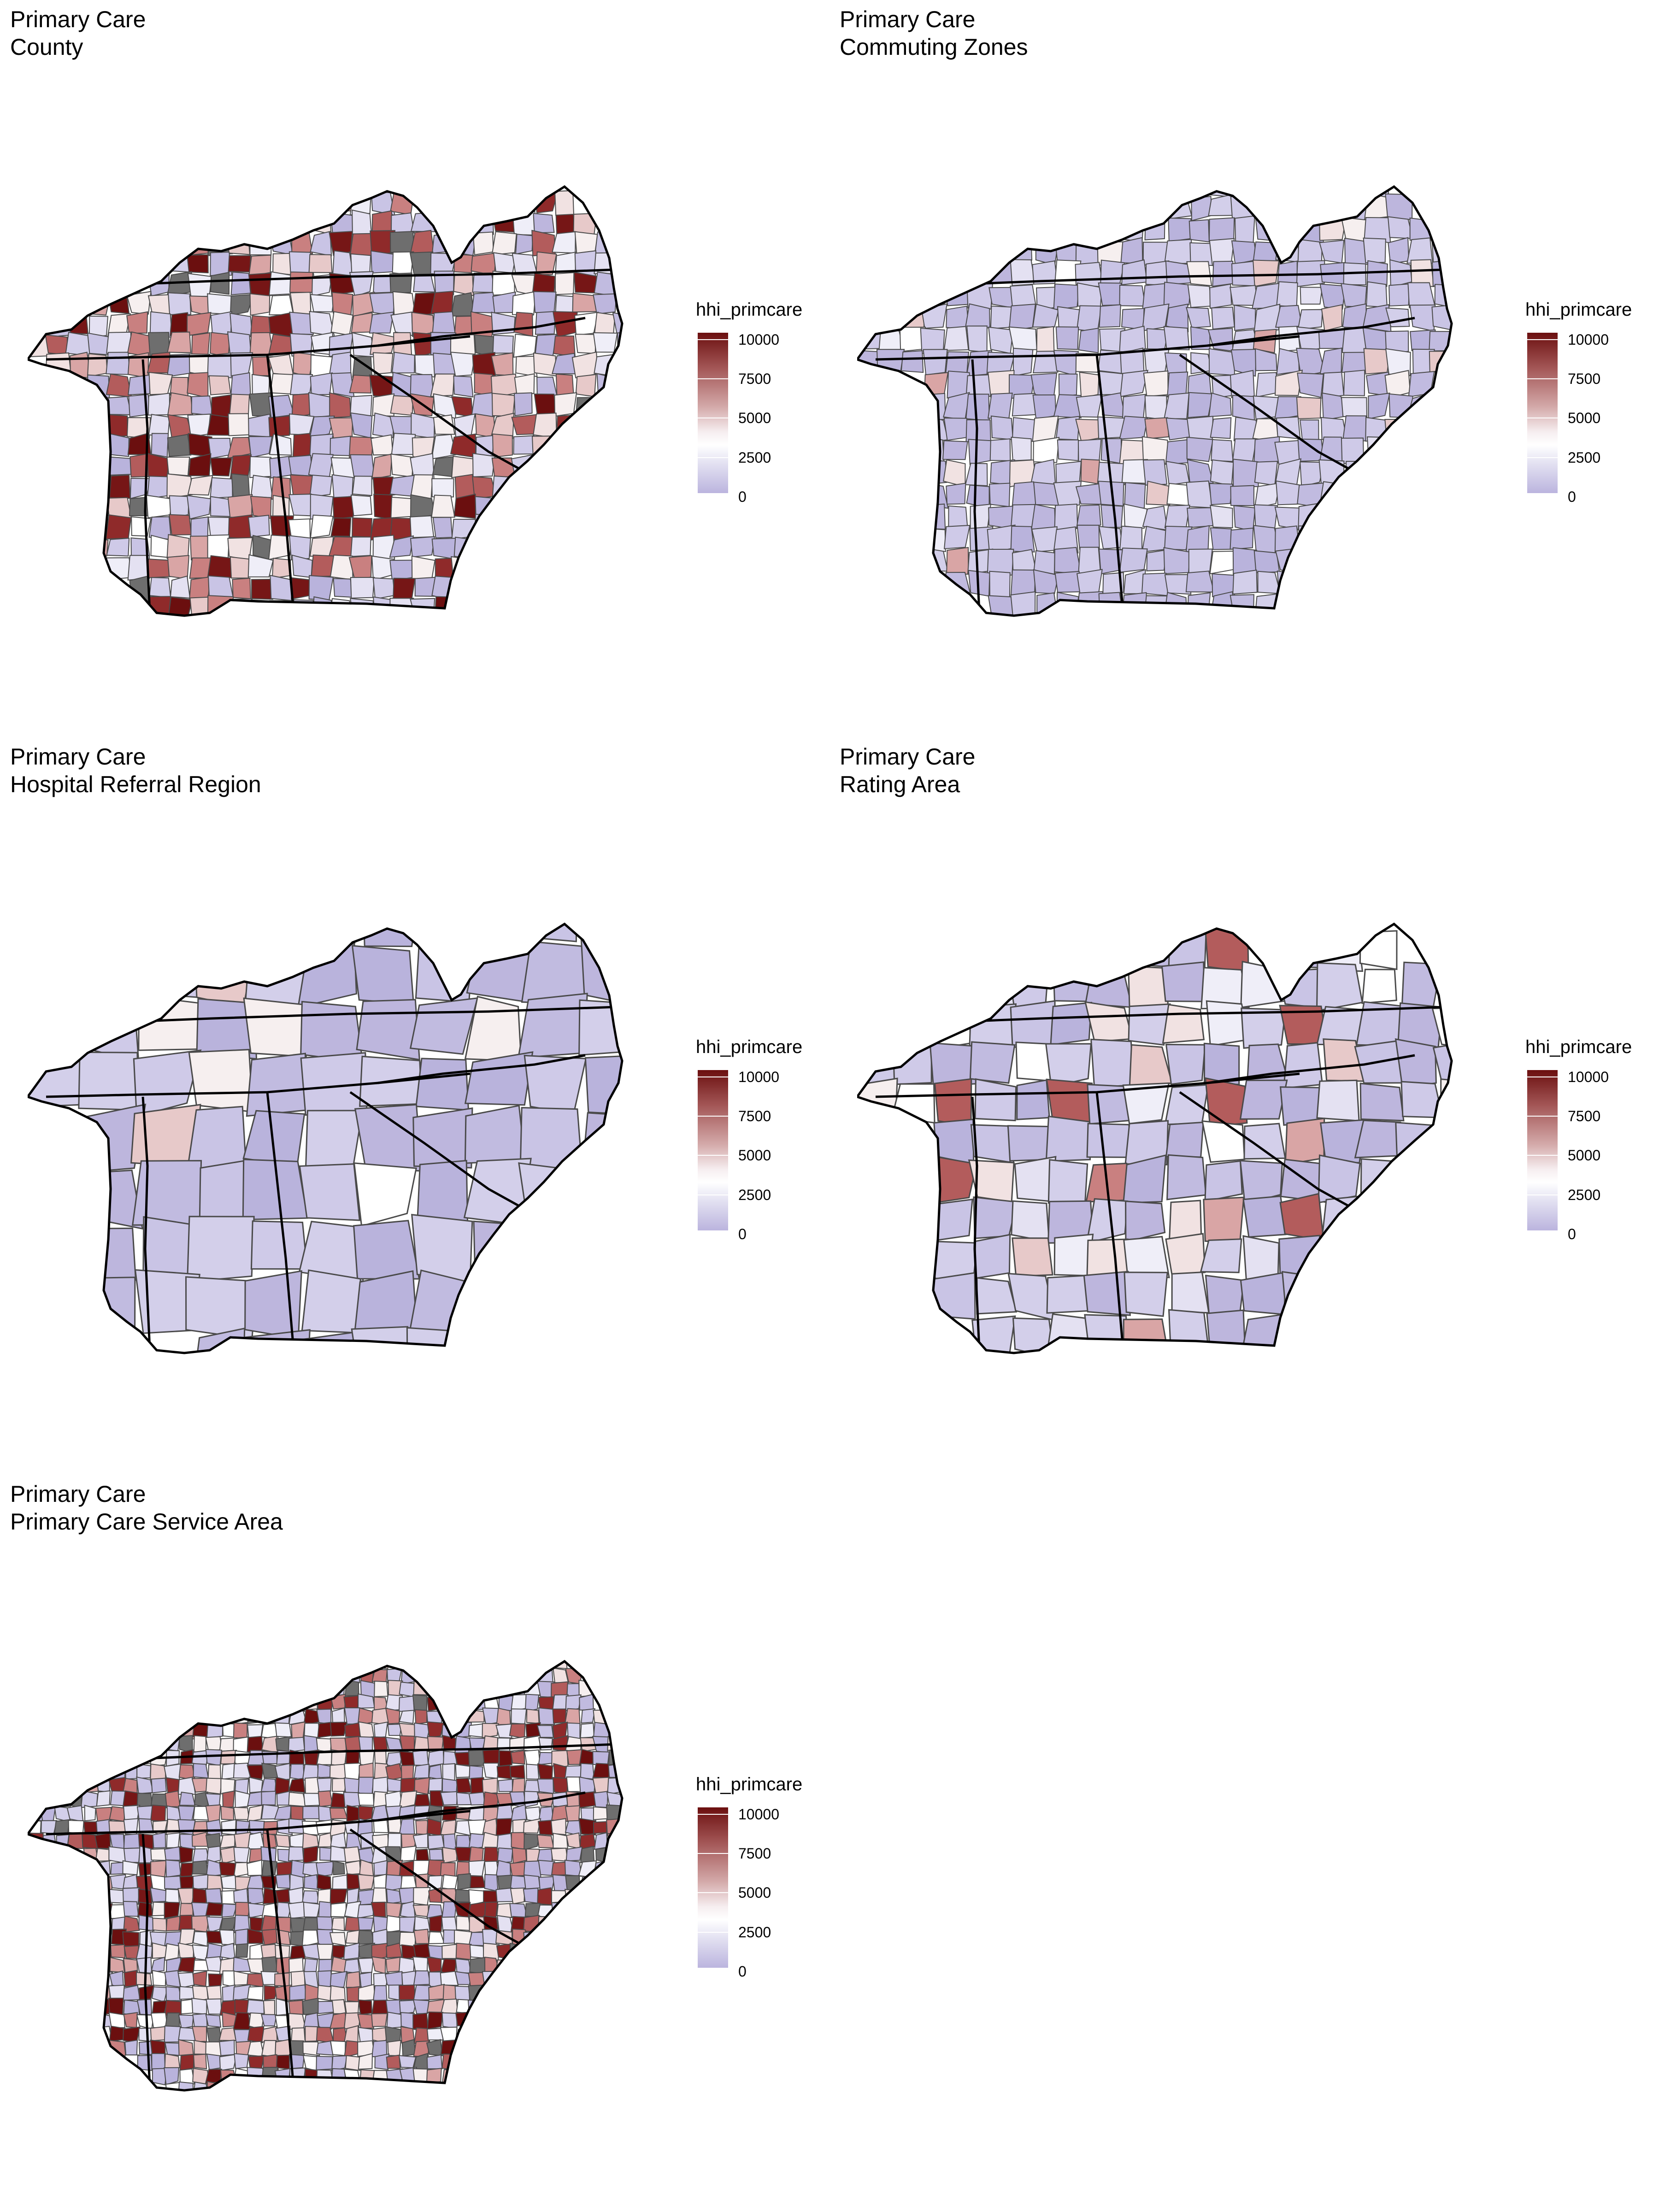 This screenshot has height=2212, width=1659. I want to click on legend-label-0: 0, so click(742, 1971).